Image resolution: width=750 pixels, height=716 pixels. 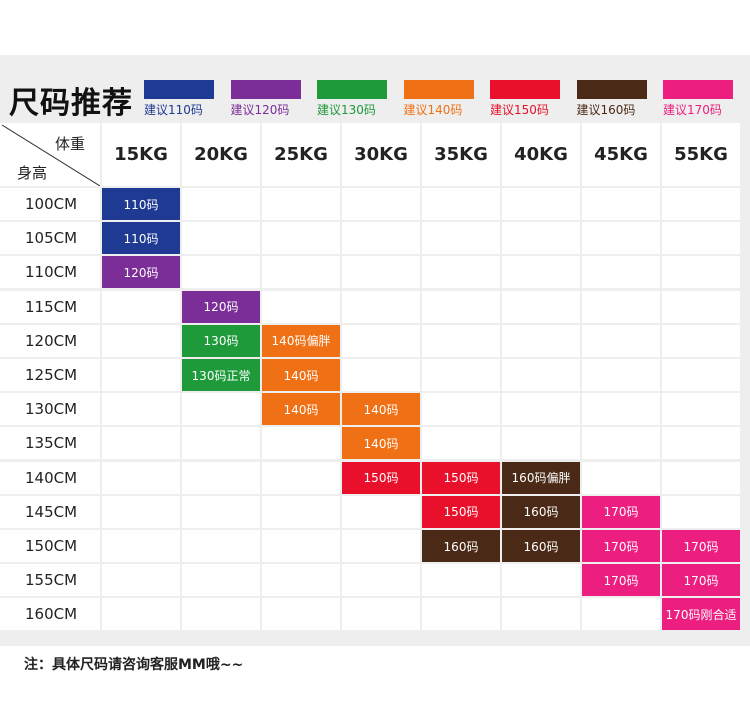 What do you see at coordinates (301, 154) in the screenshot?
I see `weight-header: 25KG` at bounding box center [301, 154].